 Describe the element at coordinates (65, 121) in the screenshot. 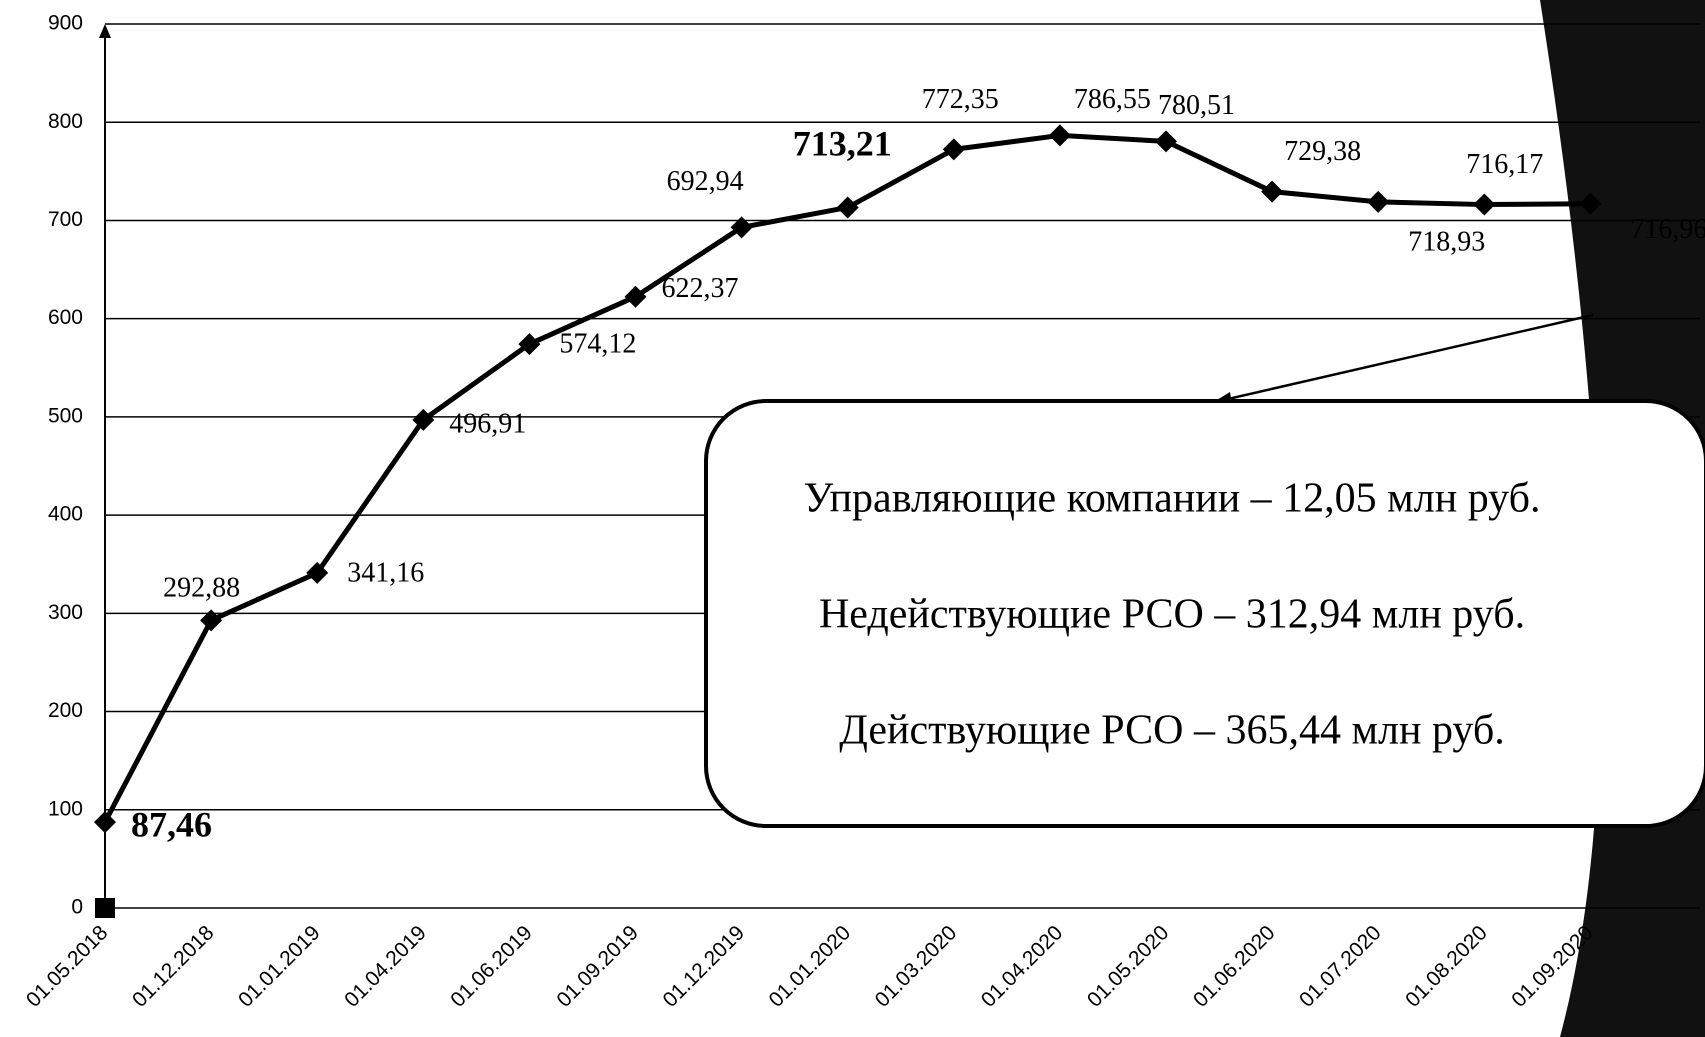

I see `y-tick-label: 800` at that location.